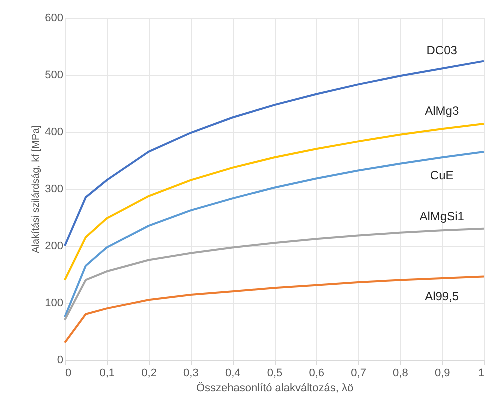 Image resolution: width=495 pixels, height=407 pixels. What do you see at coordinates (442, 111) in the screenshot?
I see `series-label: AlMg3` at bounding box center [442, 111].